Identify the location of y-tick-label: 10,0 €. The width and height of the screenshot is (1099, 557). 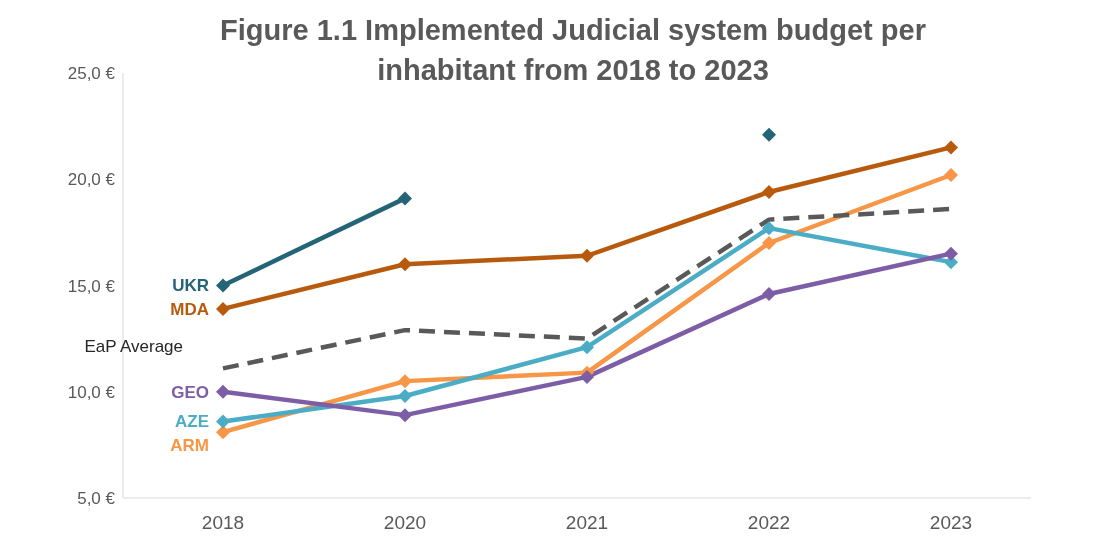
(91, 392).